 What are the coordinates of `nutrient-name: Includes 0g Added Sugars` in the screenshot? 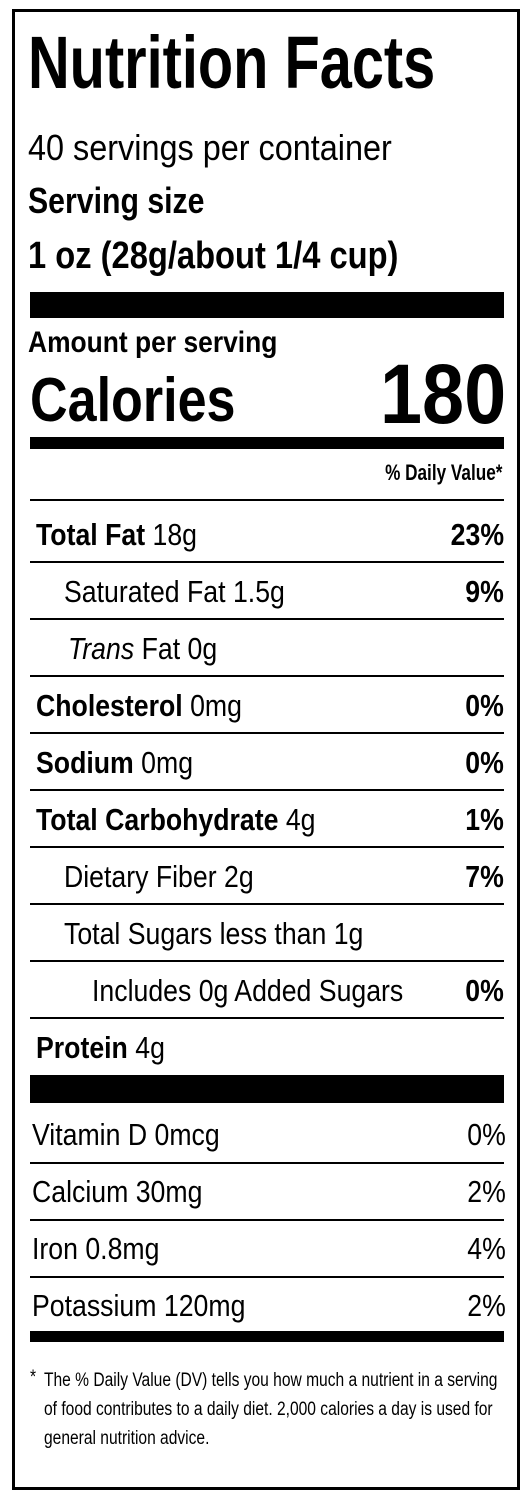 It's located at (248, 990).